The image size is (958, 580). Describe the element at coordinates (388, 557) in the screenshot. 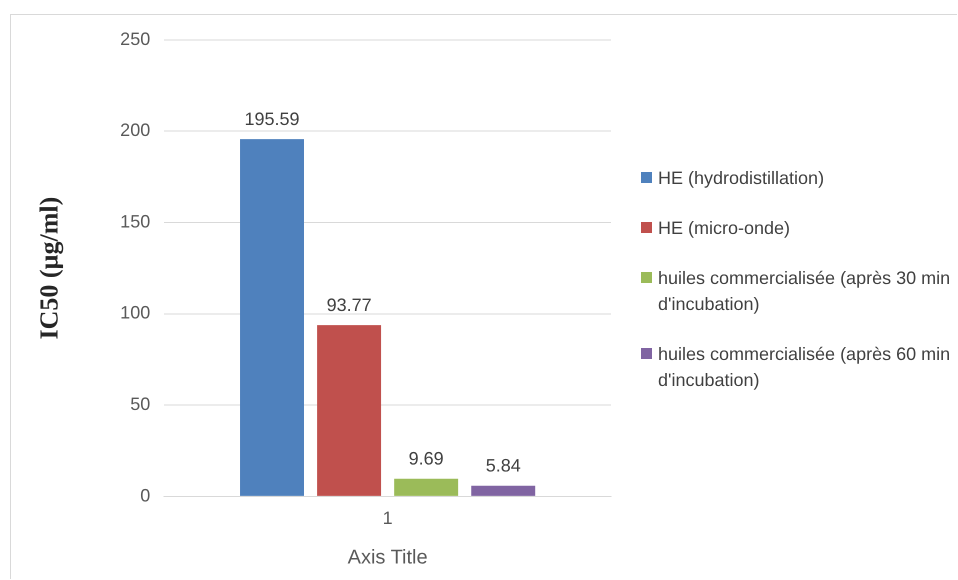

I see `x-axis-title: Axis Title` at that location.